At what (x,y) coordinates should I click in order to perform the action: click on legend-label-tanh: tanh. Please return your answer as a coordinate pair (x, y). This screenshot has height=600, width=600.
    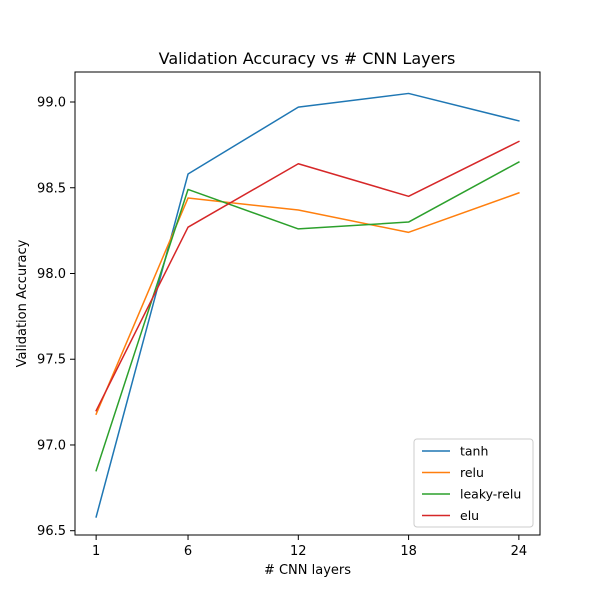
    Looking at the image, I should click on (474, 451).